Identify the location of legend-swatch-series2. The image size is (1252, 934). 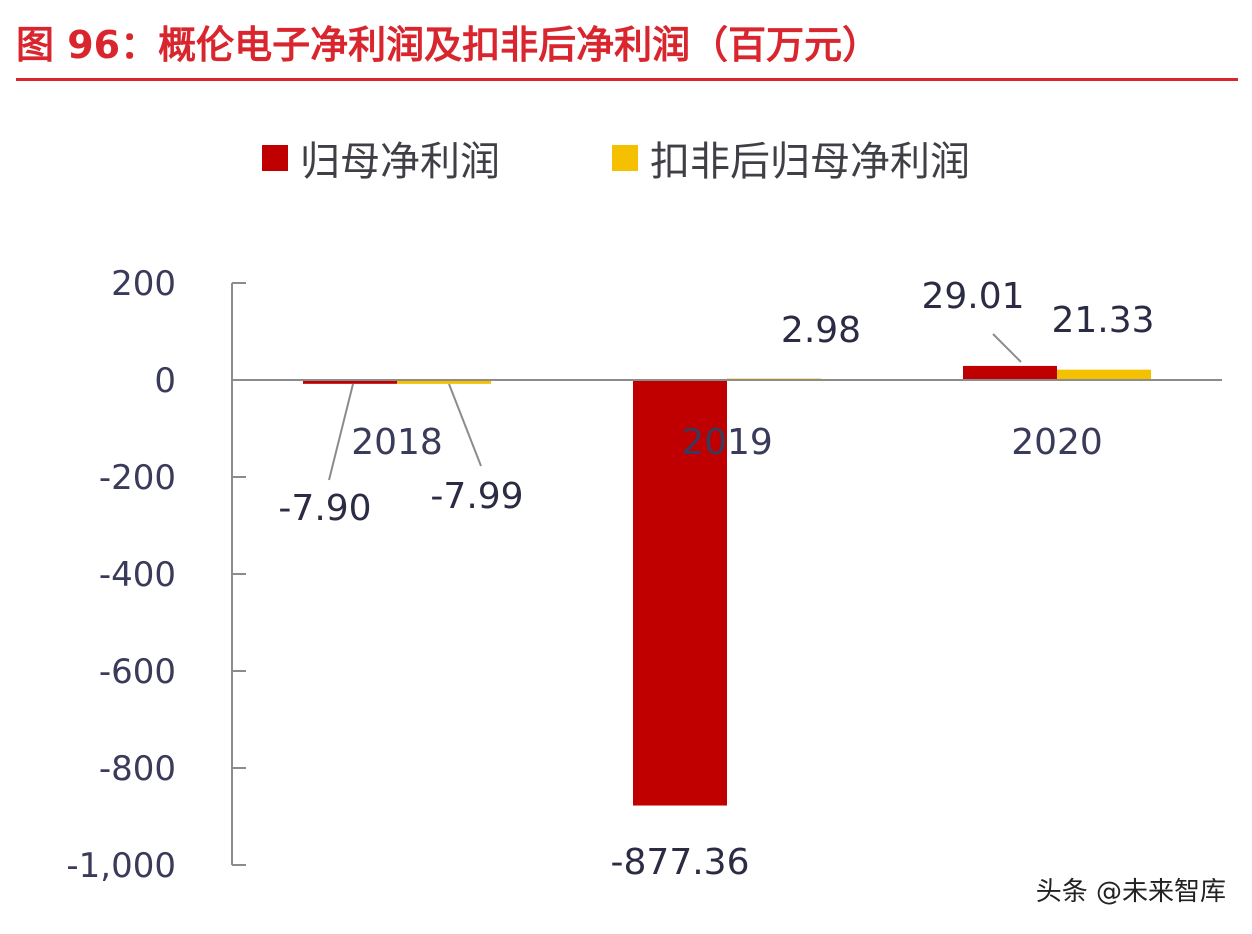
(625, 158).